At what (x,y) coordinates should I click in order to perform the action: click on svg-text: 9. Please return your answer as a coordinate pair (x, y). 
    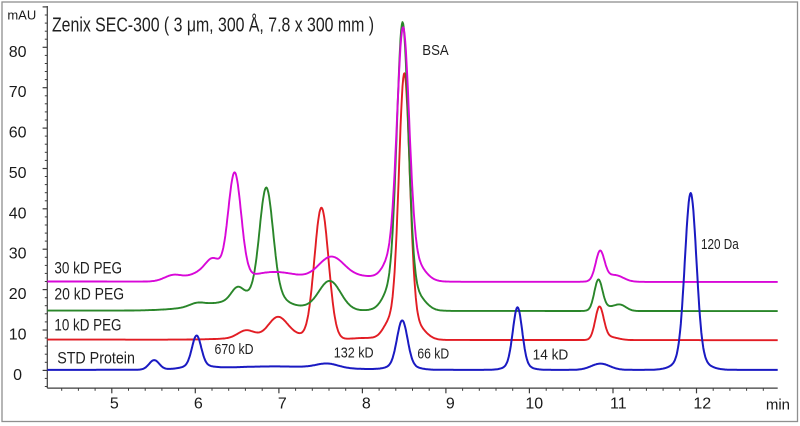
    Looking at the image, I should click on (450, 404).